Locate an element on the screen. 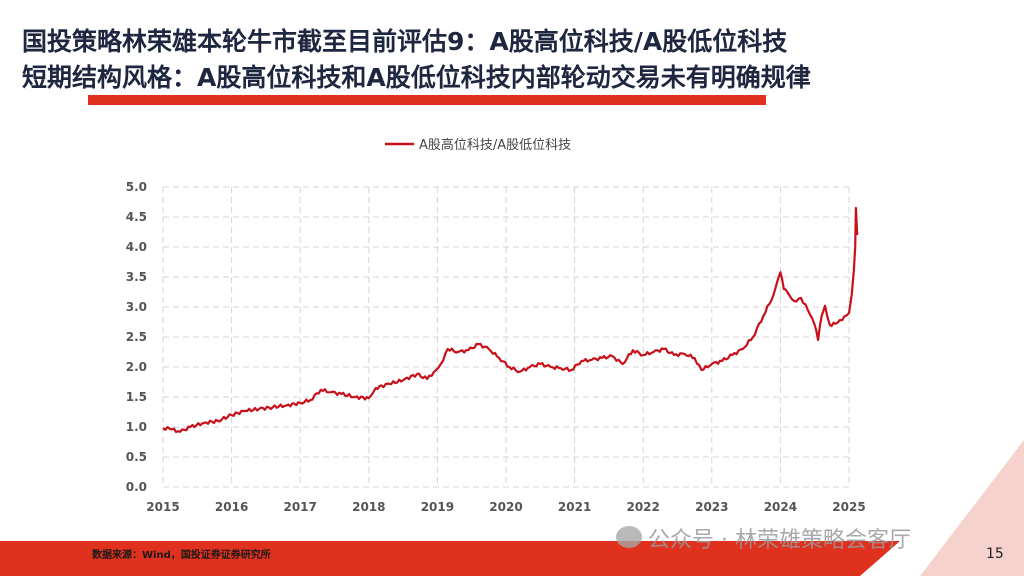  y-tick-label: 1.0 is located at coordinates (136, 427).